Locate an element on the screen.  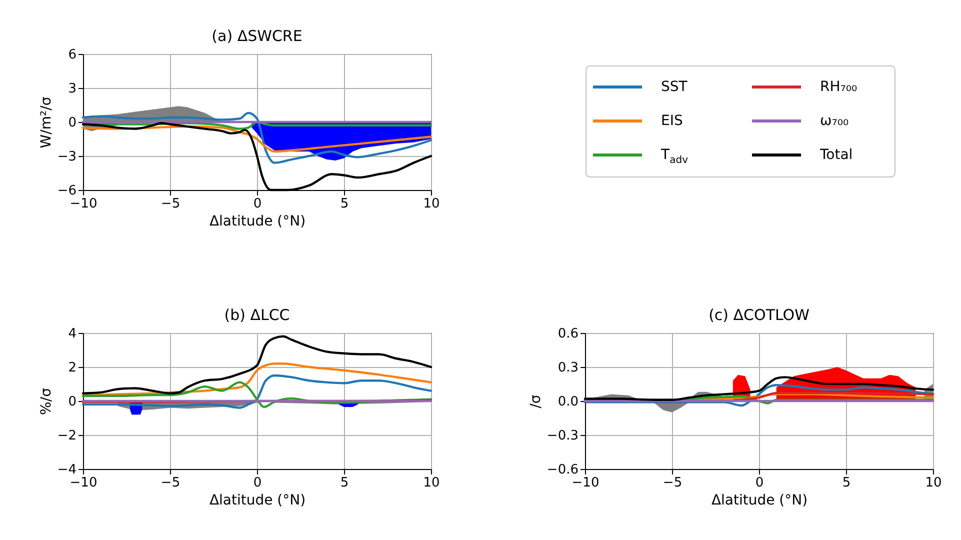
legend-label: EIS is located at coordinates (672, 121).